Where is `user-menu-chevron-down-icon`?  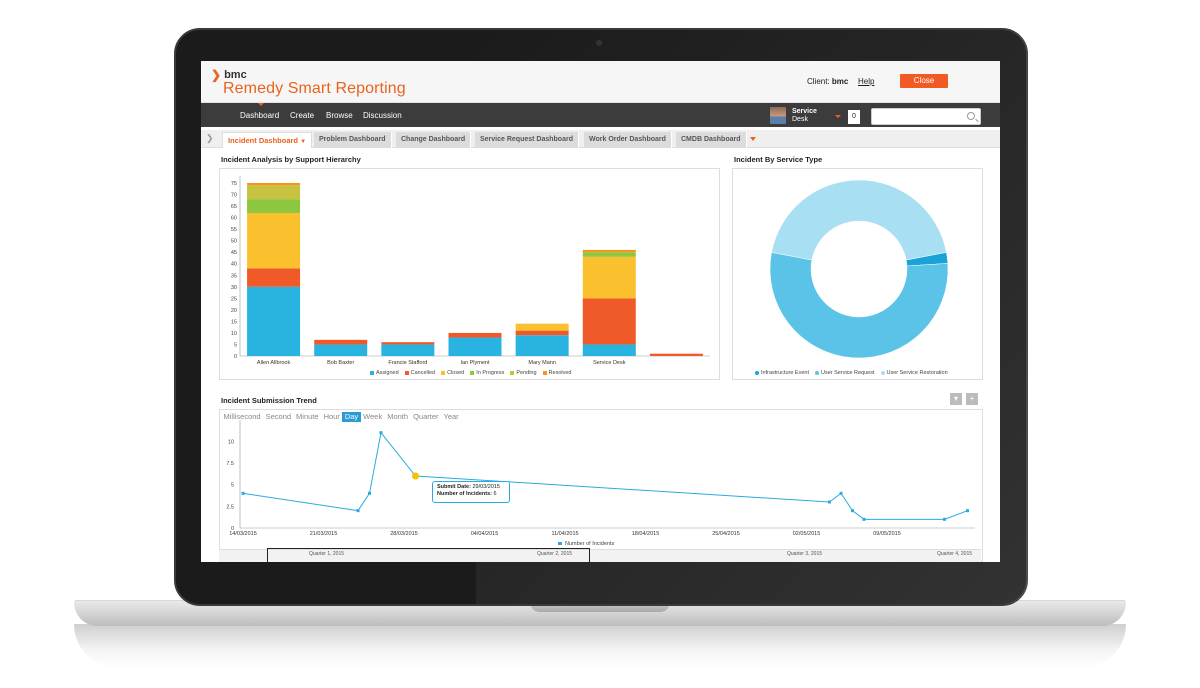
user-menu-chevron-down-icon is located at coordinates (838, 116).